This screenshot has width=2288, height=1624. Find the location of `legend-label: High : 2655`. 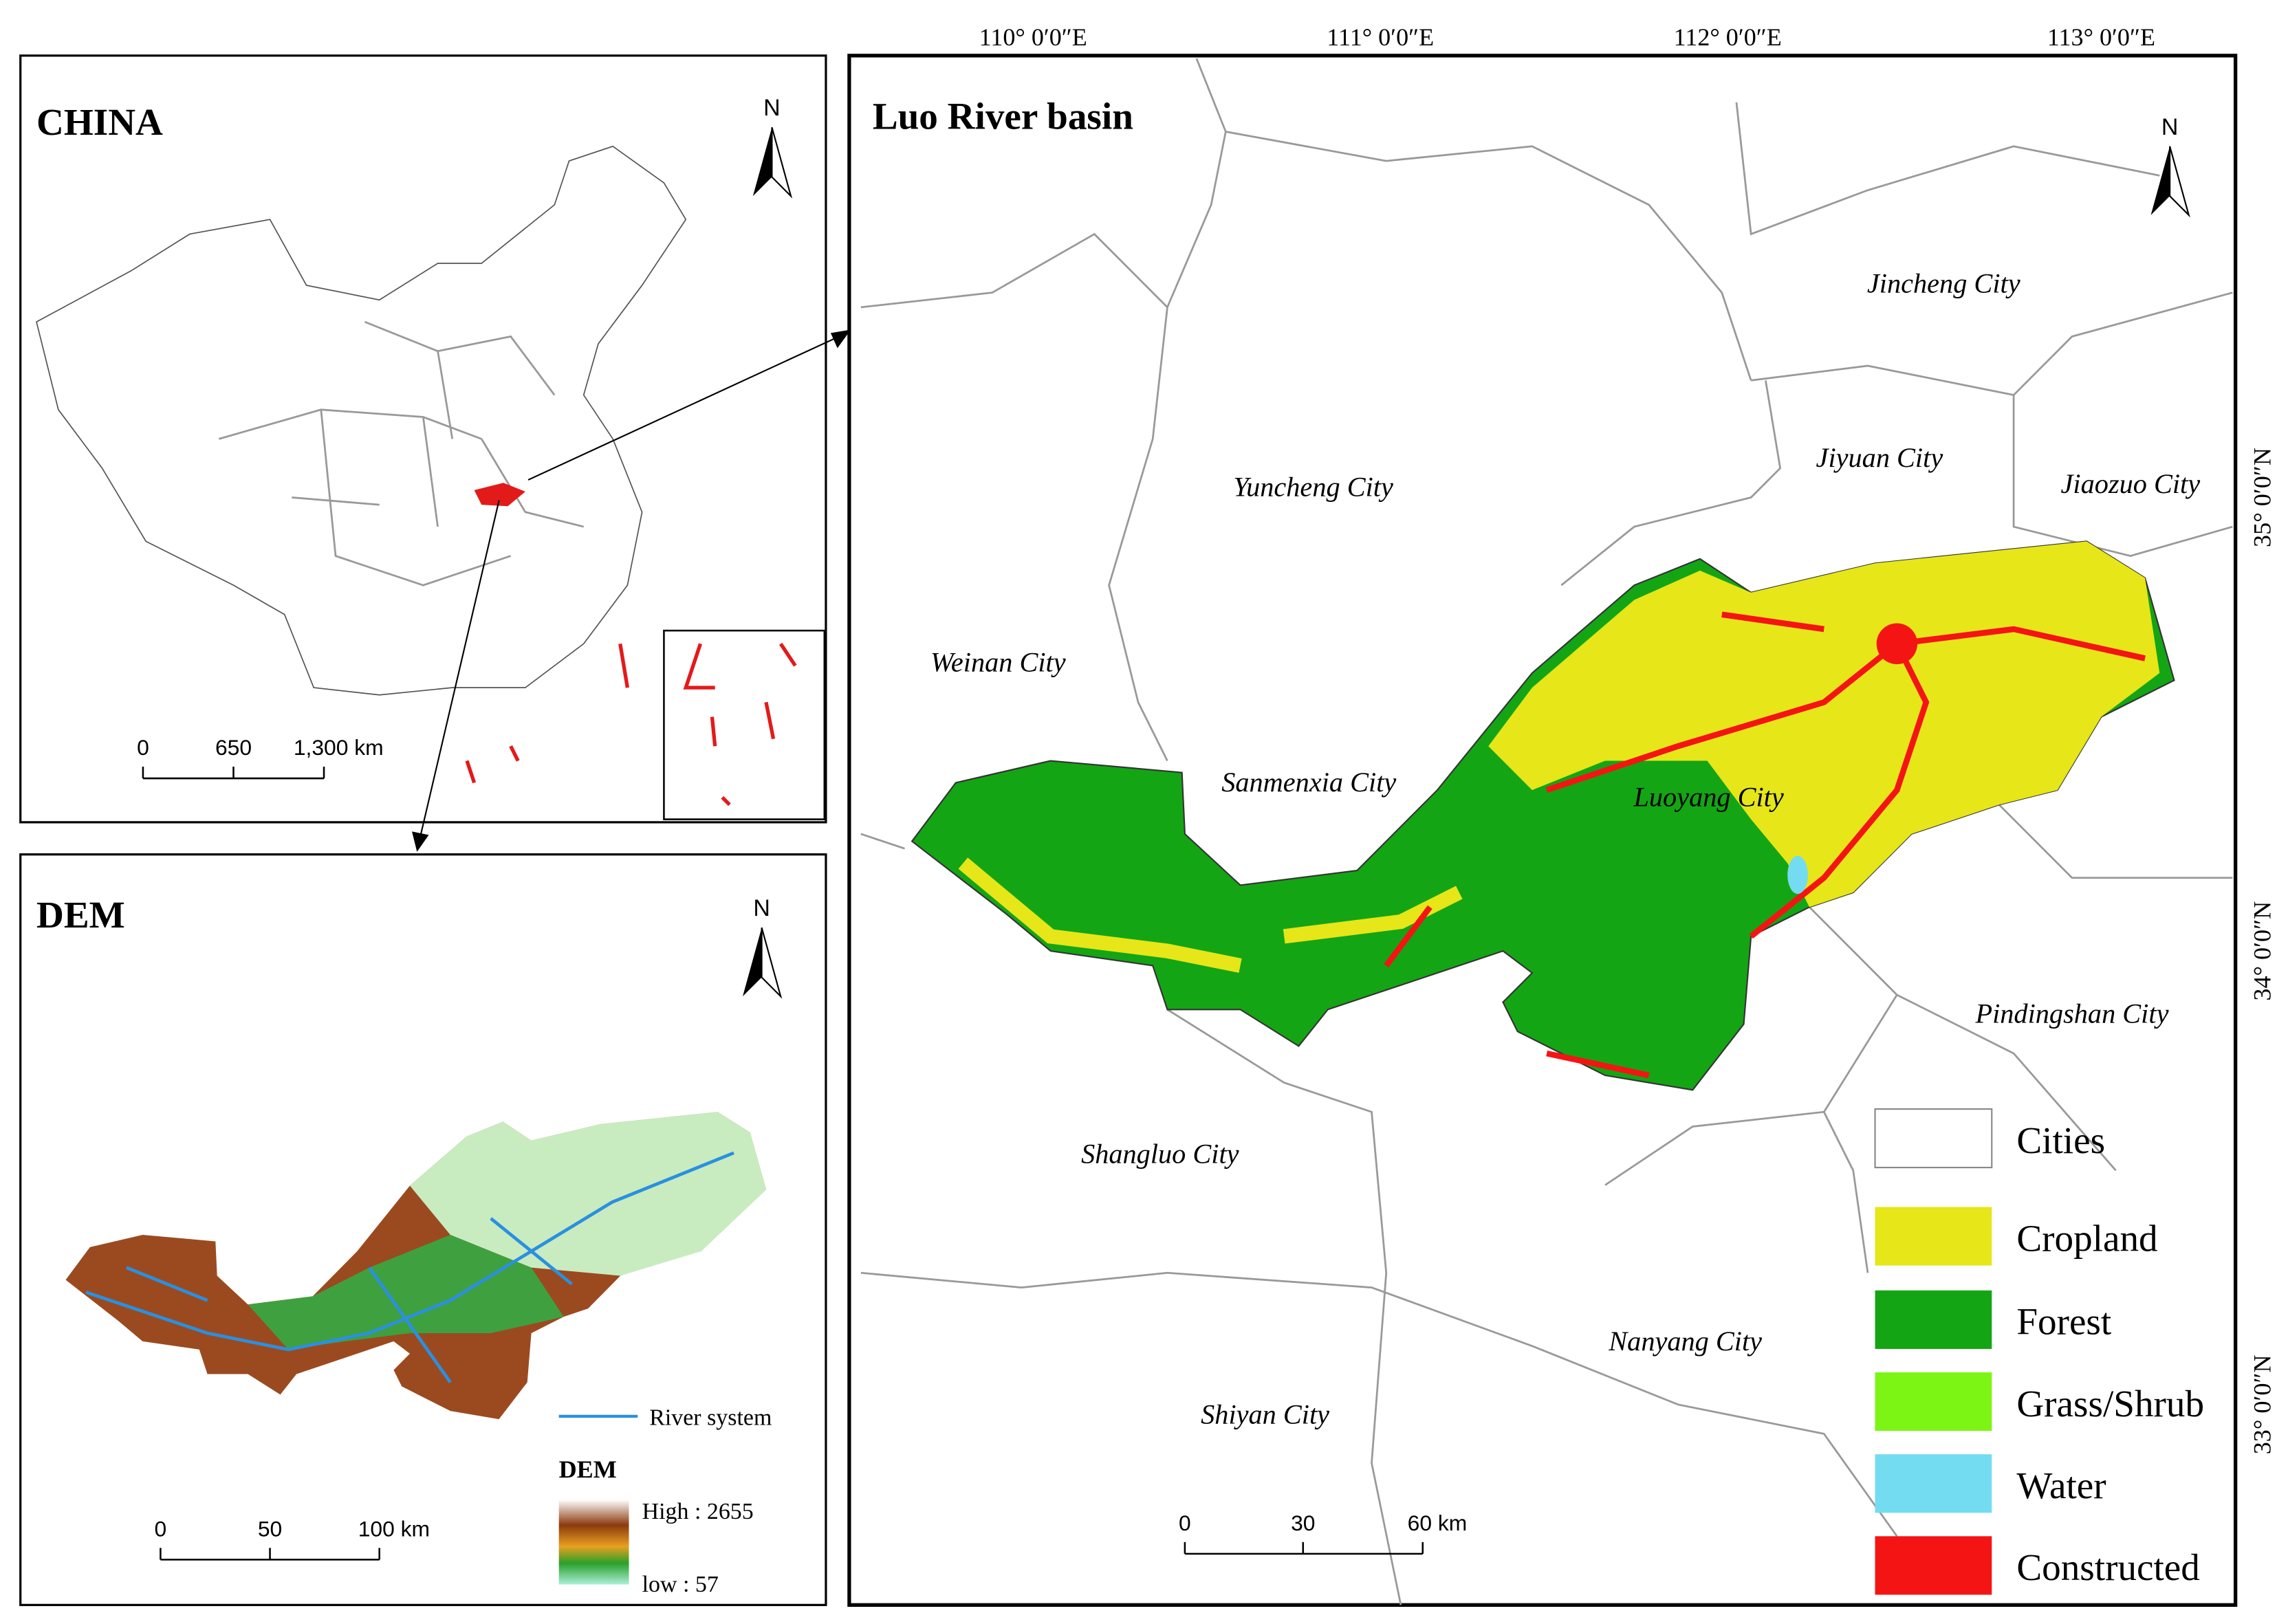

legend-label: High : 2655 is located at coordinates (698, 1511).